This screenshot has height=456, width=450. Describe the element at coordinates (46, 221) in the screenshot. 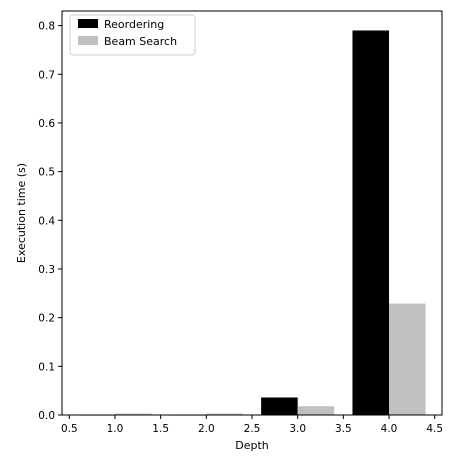

I see `y-tick-label: 0.4` at that location.